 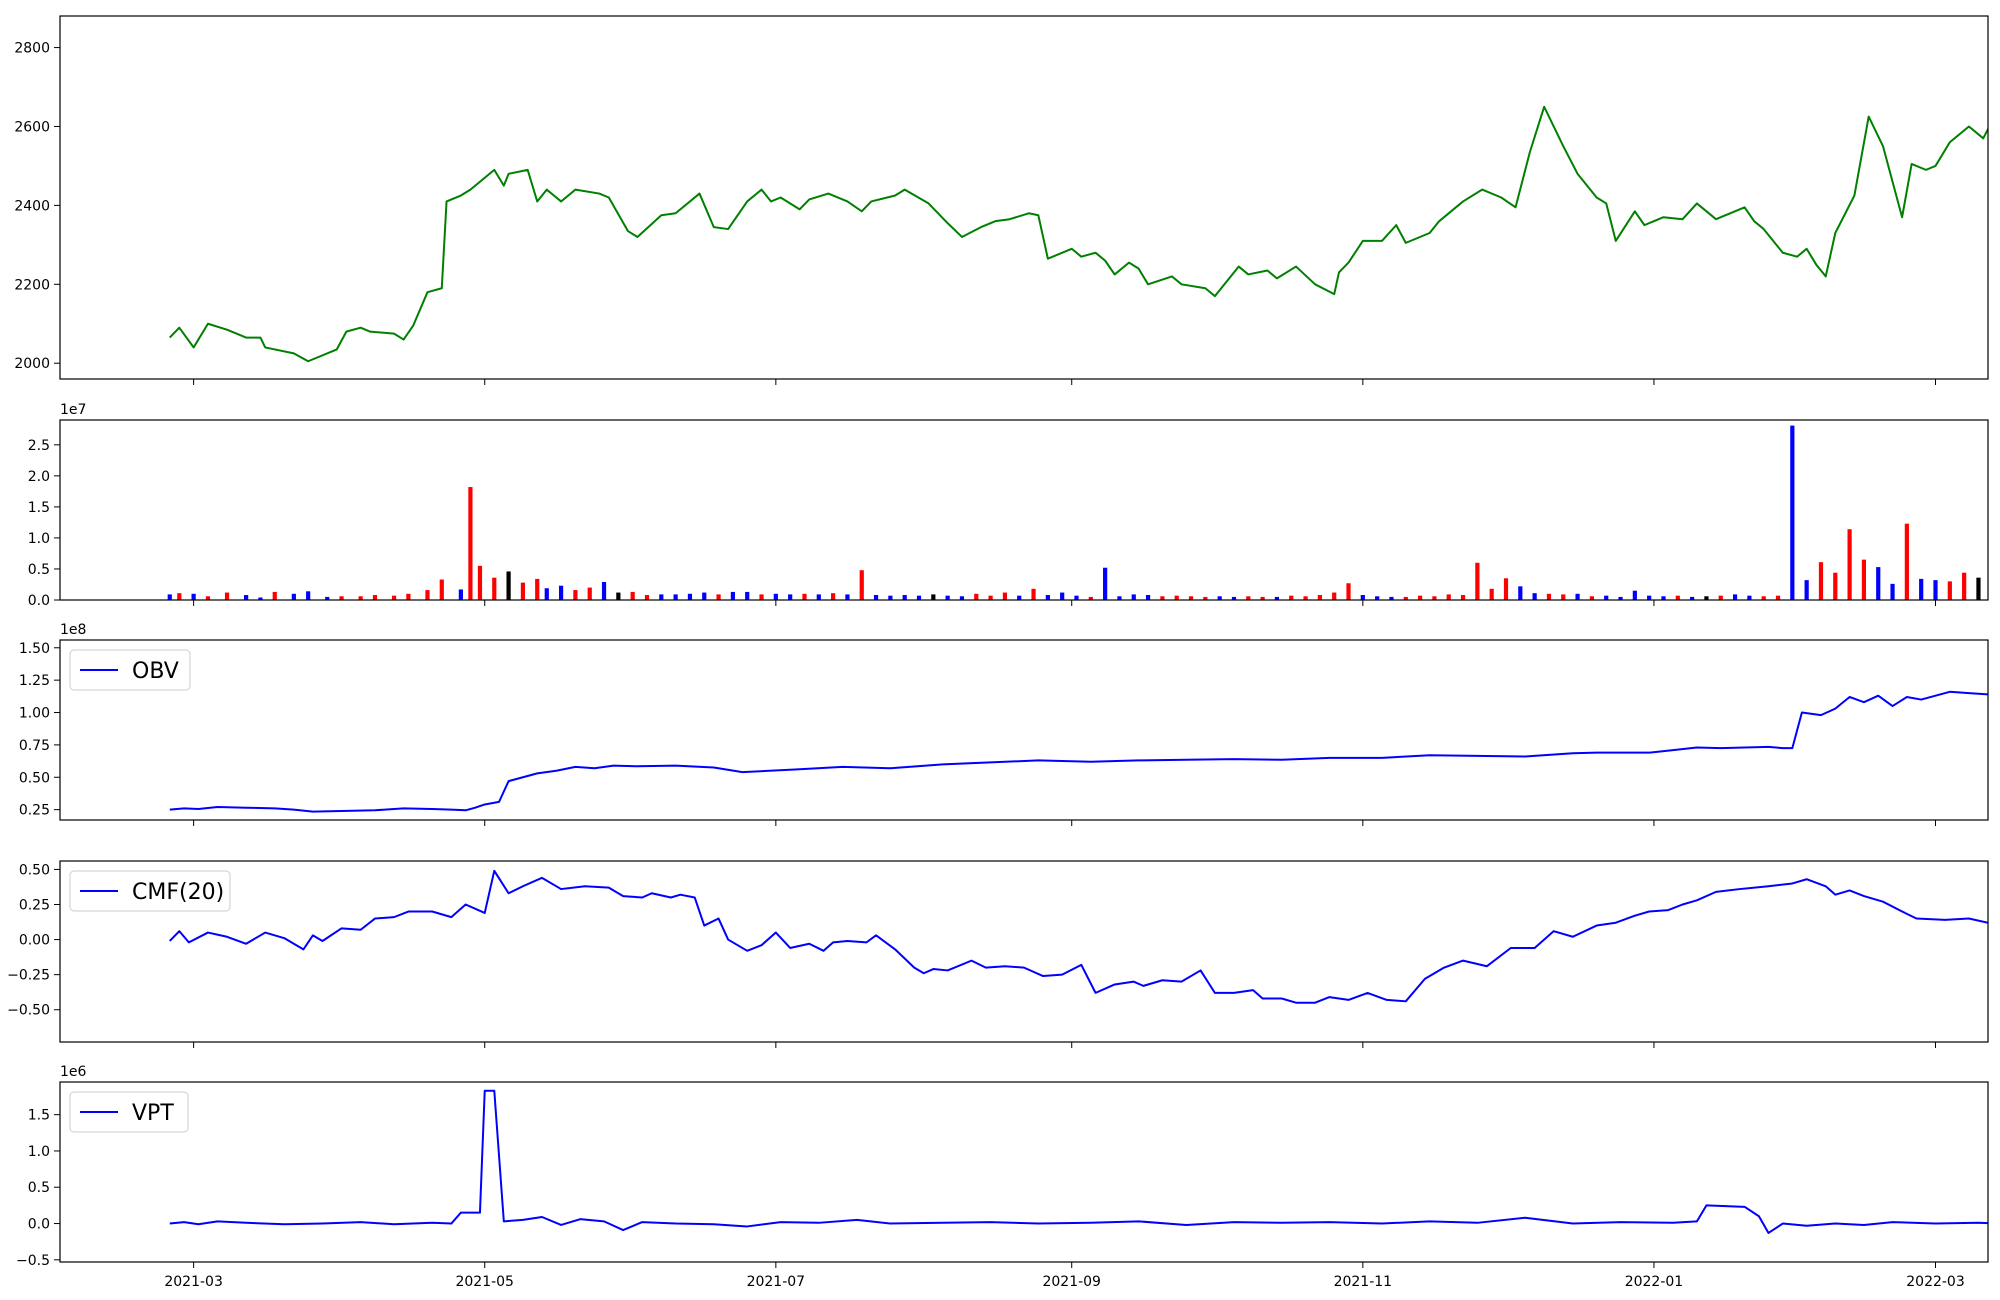 What do you see at coordinates (28, 1011) in the screenshot?
I see `y-tick-label: −0.50` at bounding box center [28, 1011].